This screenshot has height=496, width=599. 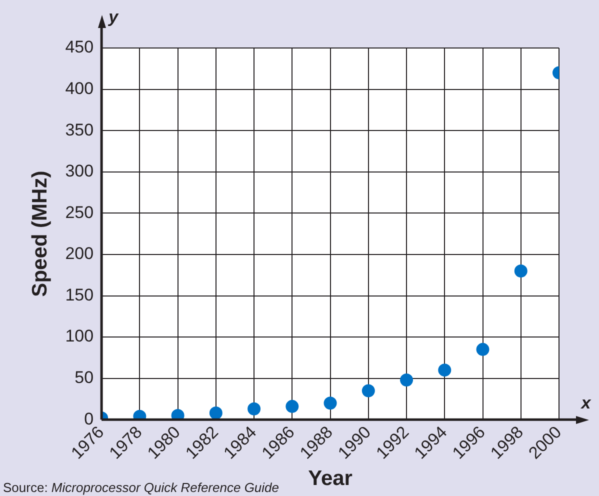 What do you see at coordinates (79, 254) in the screenshot?
I see `y-tick-label: 200` at bounding box center [79, 254].